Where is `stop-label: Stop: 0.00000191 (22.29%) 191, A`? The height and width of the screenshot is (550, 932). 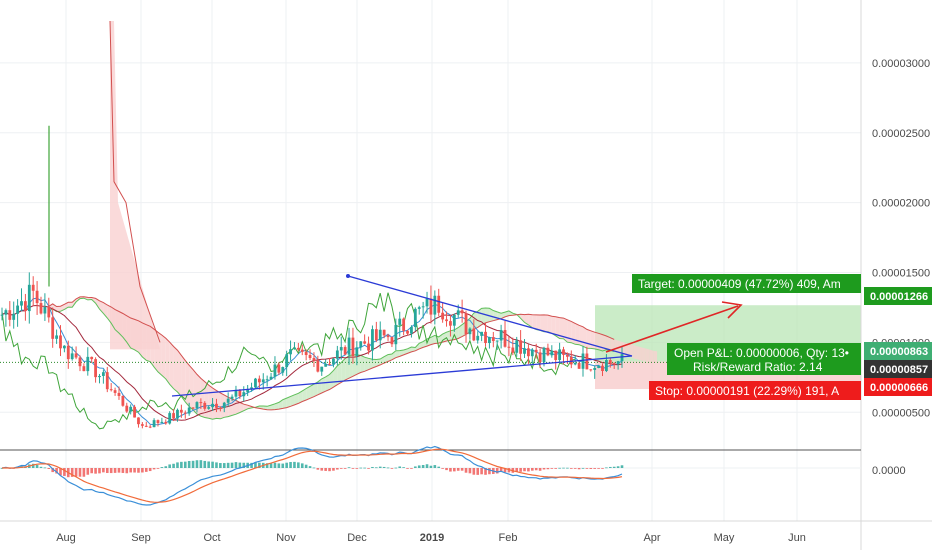
stop-label: Stop: 0.00000191 (22.29%) 191, A is located at coordinates (755, 390).